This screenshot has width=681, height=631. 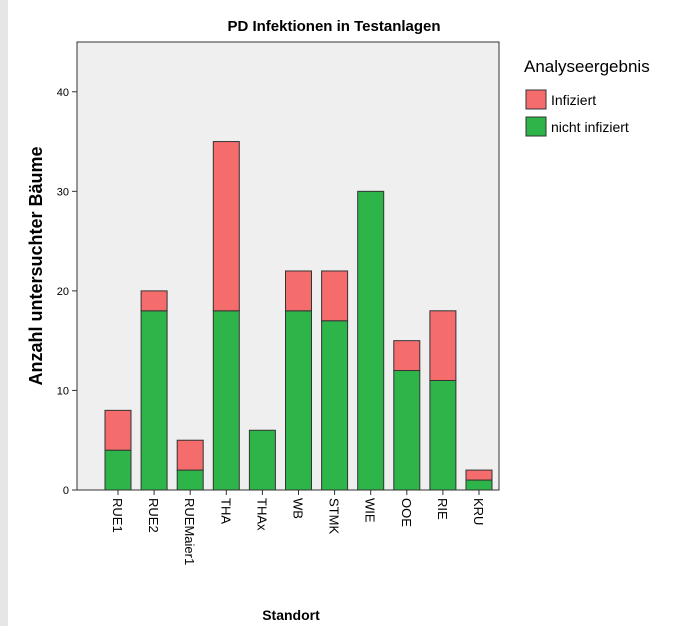 I want to click on y-axis: 0 10 20 30 40, so click(x=67, y=292).